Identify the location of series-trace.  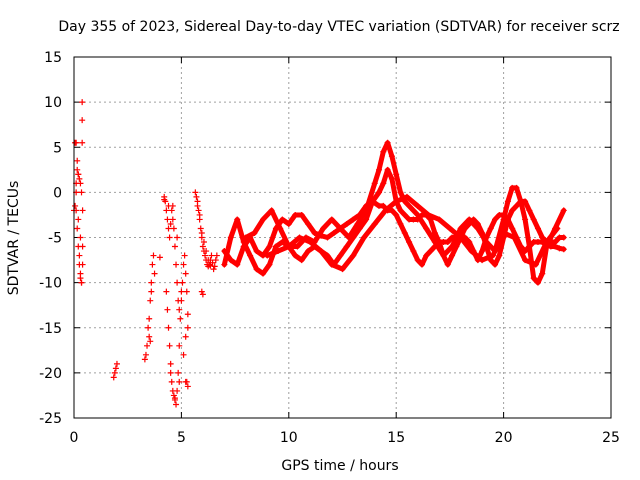
(412, 233).